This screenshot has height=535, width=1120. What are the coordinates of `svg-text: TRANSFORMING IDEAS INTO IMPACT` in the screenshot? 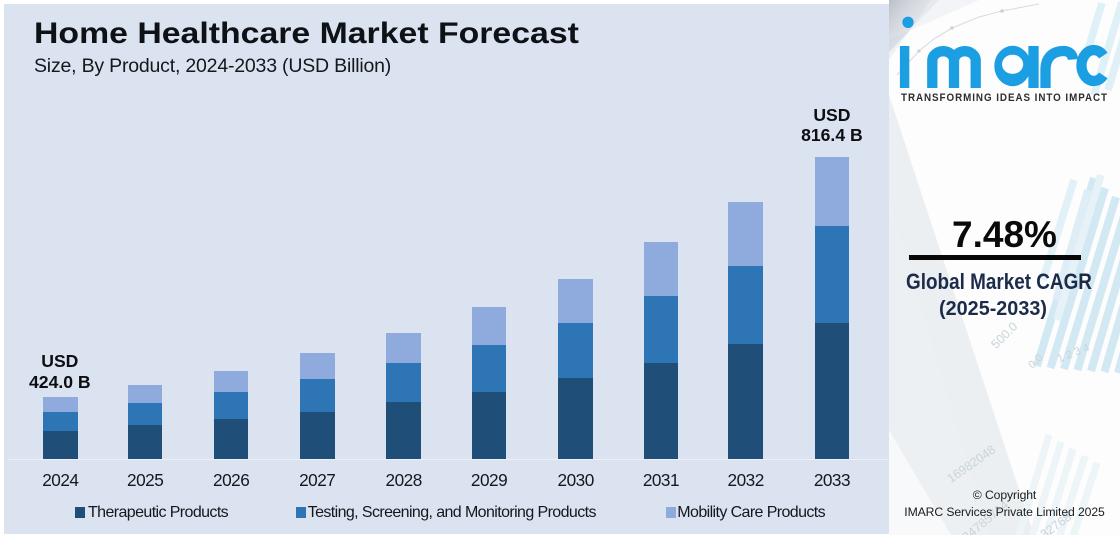 It's located at (1004, 98).